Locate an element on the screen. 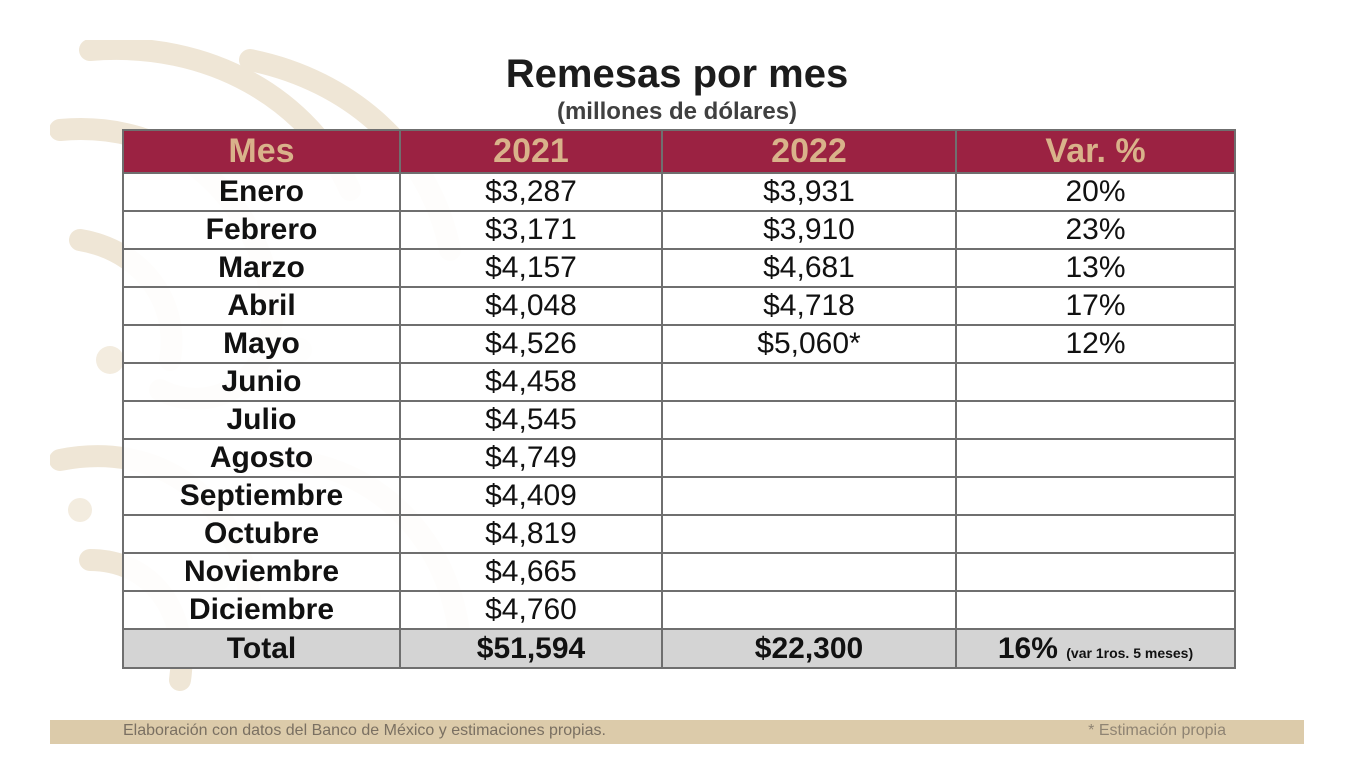  table-row: Abril $4,048 $4,718 17% is located at coordinates (679, 306).